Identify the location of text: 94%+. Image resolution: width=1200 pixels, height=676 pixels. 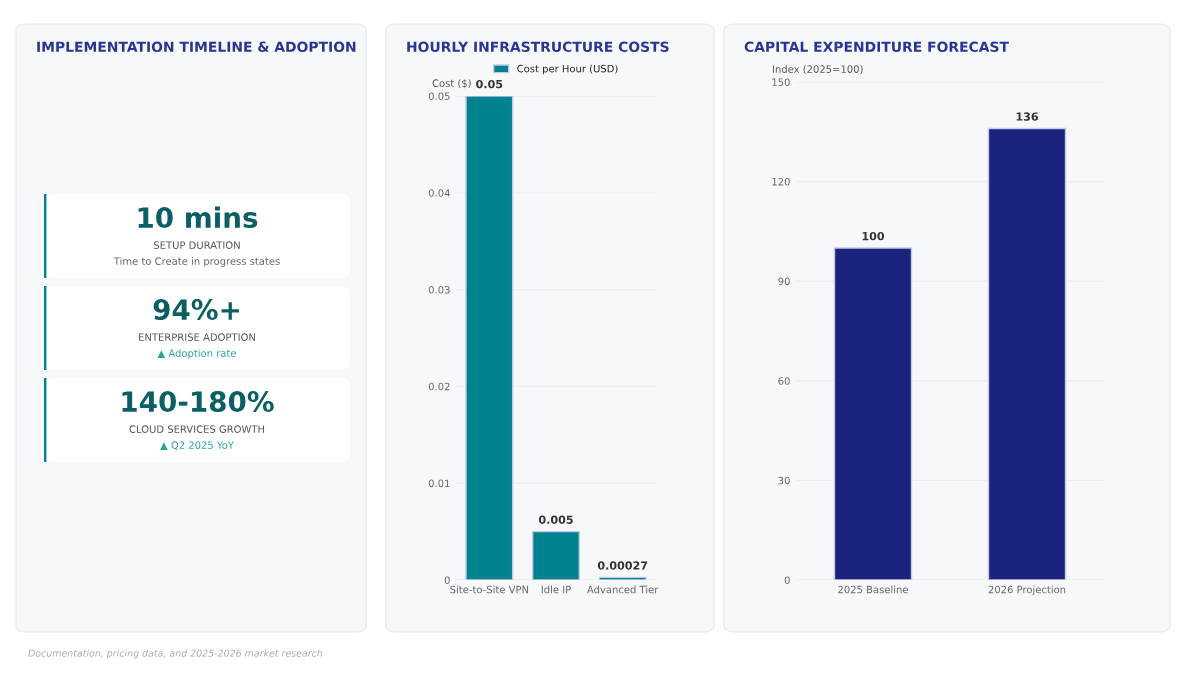
(196, 310).